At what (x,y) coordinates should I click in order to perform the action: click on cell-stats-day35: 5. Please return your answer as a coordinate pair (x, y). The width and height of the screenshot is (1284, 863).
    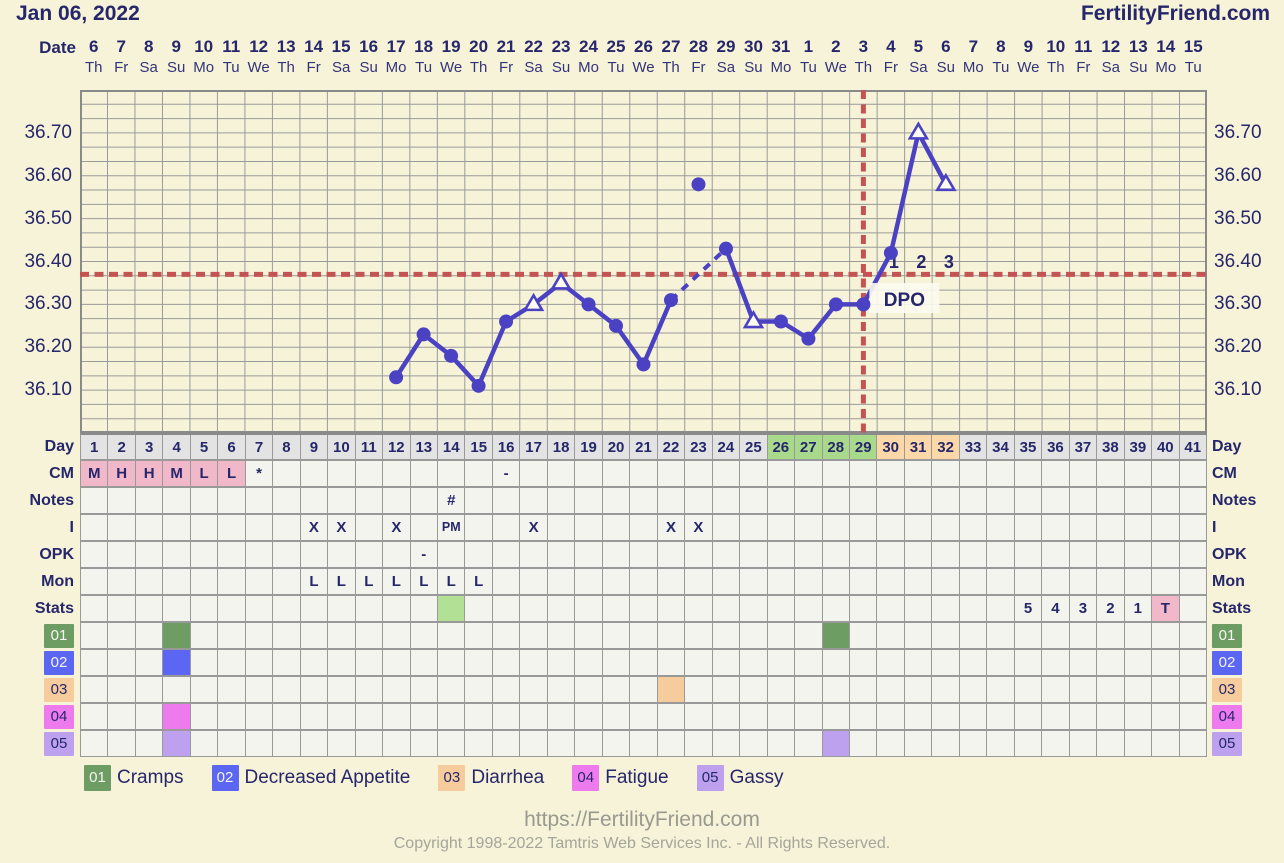
    Looking at the image, I should click on (1028, 609).